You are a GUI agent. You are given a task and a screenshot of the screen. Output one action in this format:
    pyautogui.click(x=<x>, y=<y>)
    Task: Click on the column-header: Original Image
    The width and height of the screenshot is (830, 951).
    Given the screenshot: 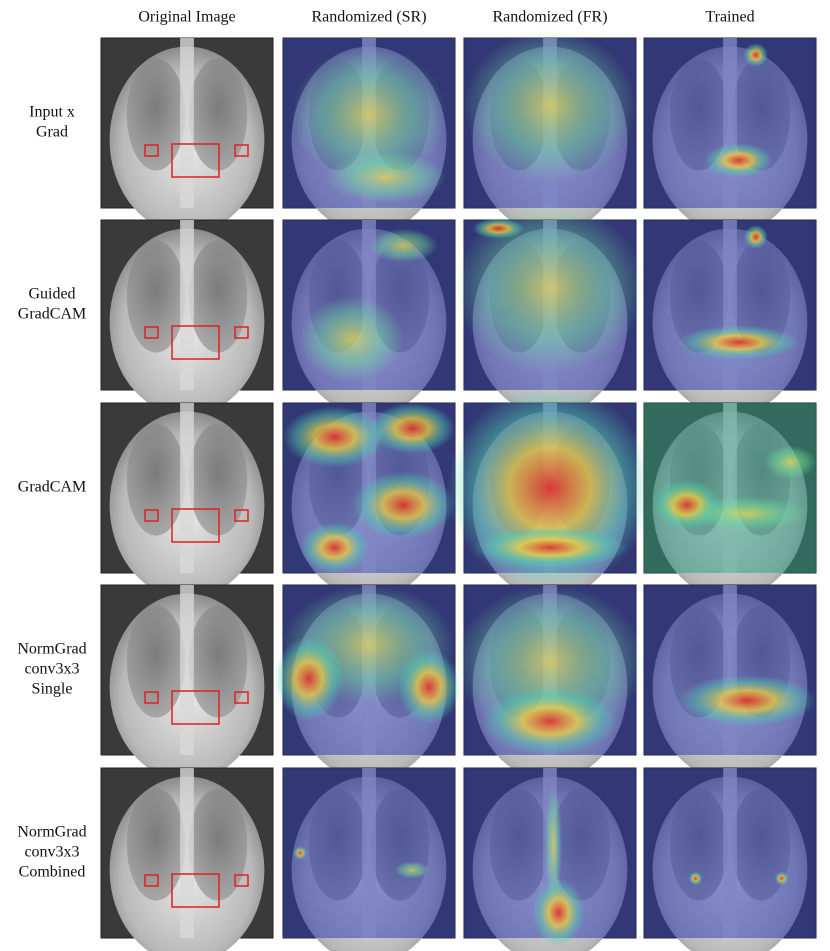 What is the action you would take?
    pyautogui.click(x=186, y=17)
    